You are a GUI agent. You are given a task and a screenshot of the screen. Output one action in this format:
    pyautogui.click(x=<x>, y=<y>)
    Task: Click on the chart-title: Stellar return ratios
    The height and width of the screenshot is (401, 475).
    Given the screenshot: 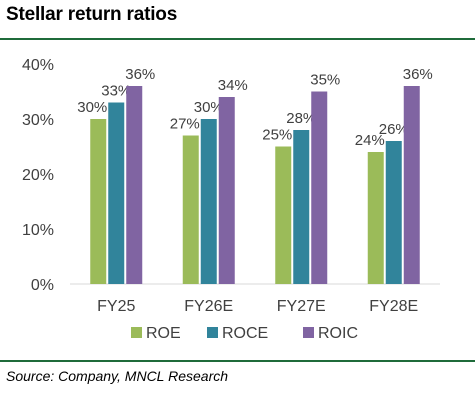 What is the action you would take?
    pyautogui.click(x=92, y=14)
    